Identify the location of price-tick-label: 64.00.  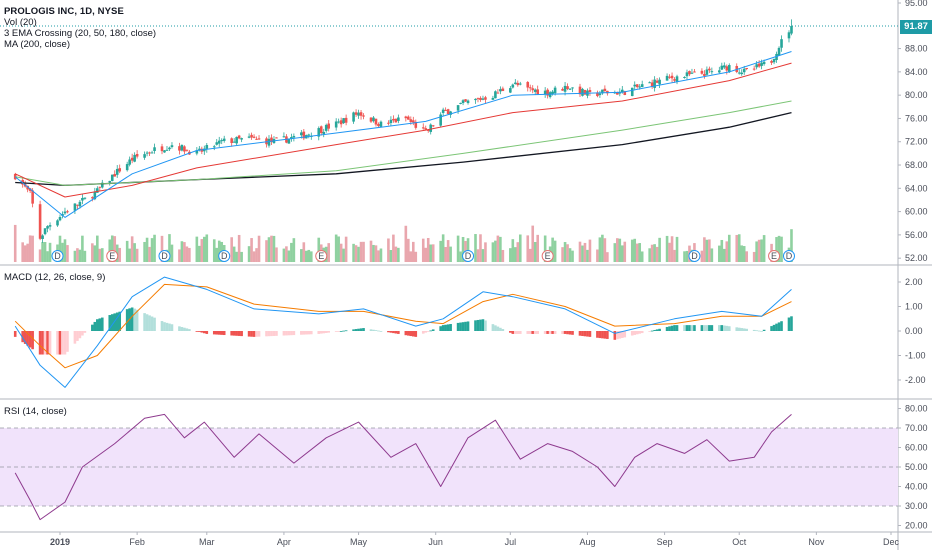
(916, 188).